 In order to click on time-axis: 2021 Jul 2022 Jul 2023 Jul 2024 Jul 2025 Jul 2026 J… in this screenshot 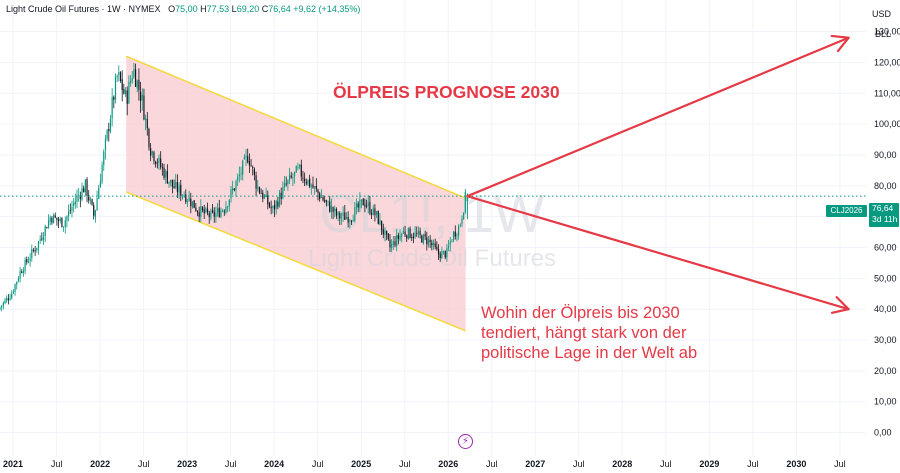, I will do `click(424, 464)`.